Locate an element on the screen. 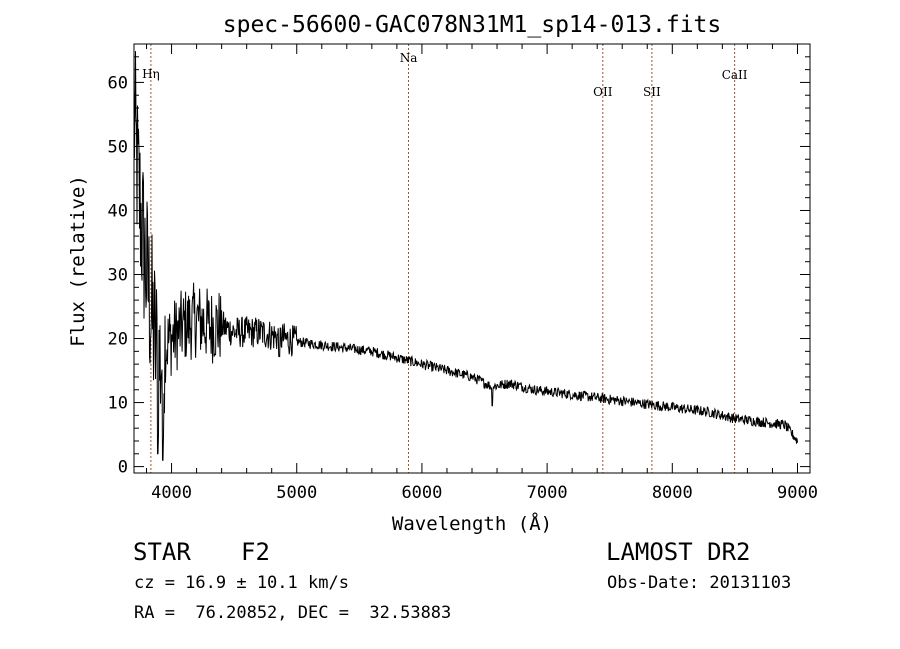 This screenshot has width=900, height=649. x-tick-label: 9000 is located at coordinates (797, 493).